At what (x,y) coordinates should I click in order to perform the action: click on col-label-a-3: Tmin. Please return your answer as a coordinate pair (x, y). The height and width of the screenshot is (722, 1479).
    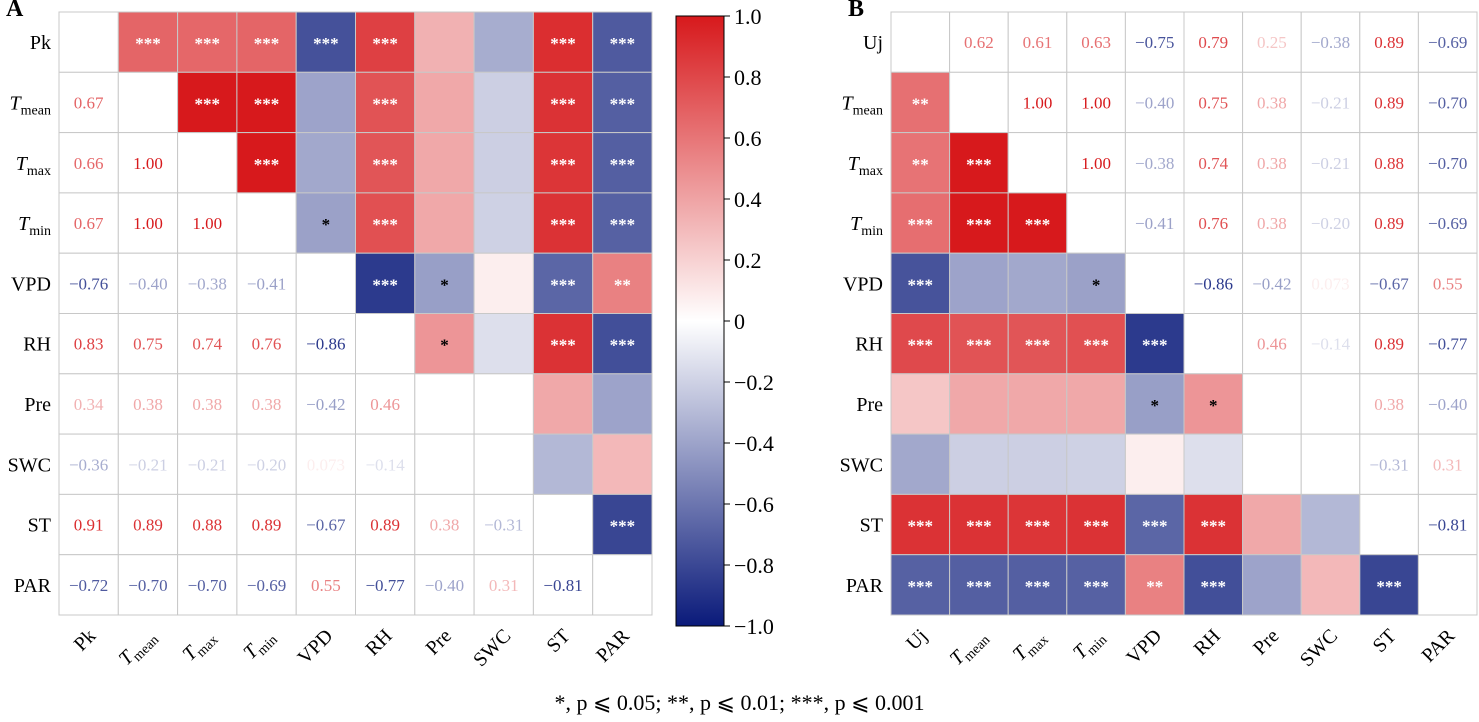
    Looking at the image, I should click on (260, 646).